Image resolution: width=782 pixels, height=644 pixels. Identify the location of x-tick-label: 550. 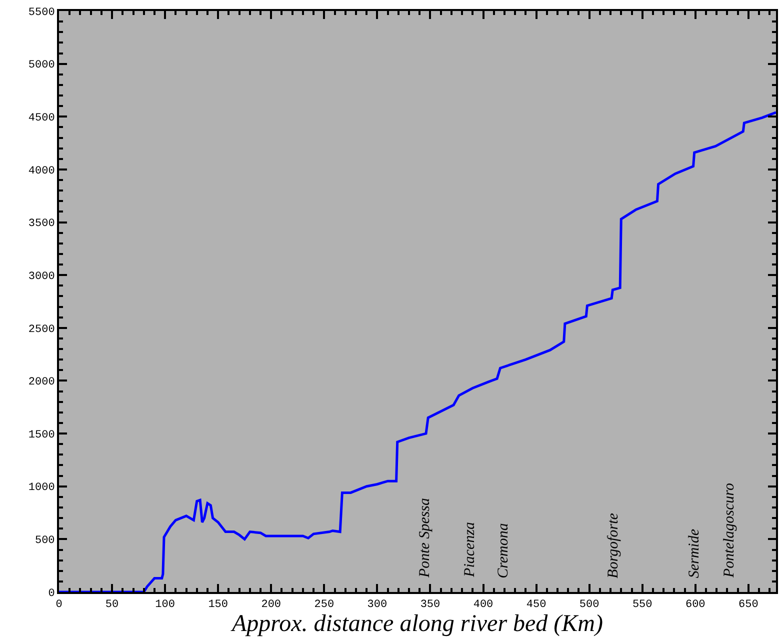
(642, 605).